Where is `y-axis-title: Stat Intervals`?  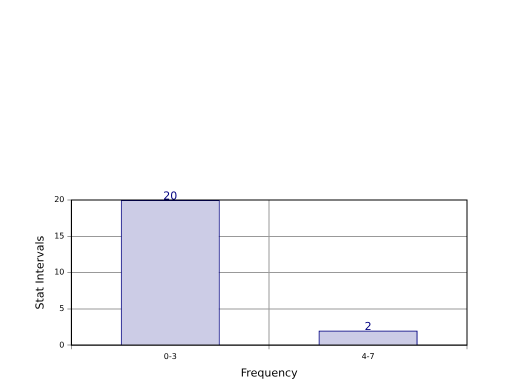
y-axis-title: Stat Intervals is located at coordinates (39, 272).